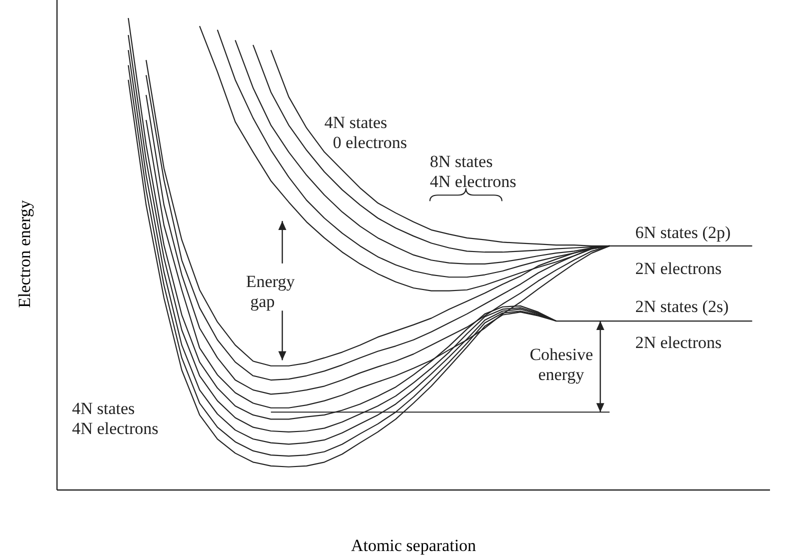 This screenshot has width=791, height=559. I want to click on annotation: 8N states 4N electrons, so click(473, 172).